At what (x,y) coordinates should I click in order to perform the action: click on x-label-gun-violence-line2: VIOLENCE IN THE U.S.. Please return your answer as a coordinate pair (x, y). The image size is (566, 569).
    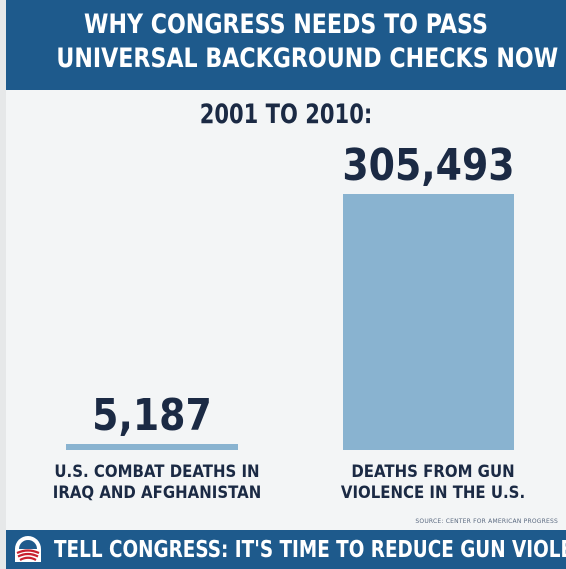
    Looking at the image, I should click on (433, 493).